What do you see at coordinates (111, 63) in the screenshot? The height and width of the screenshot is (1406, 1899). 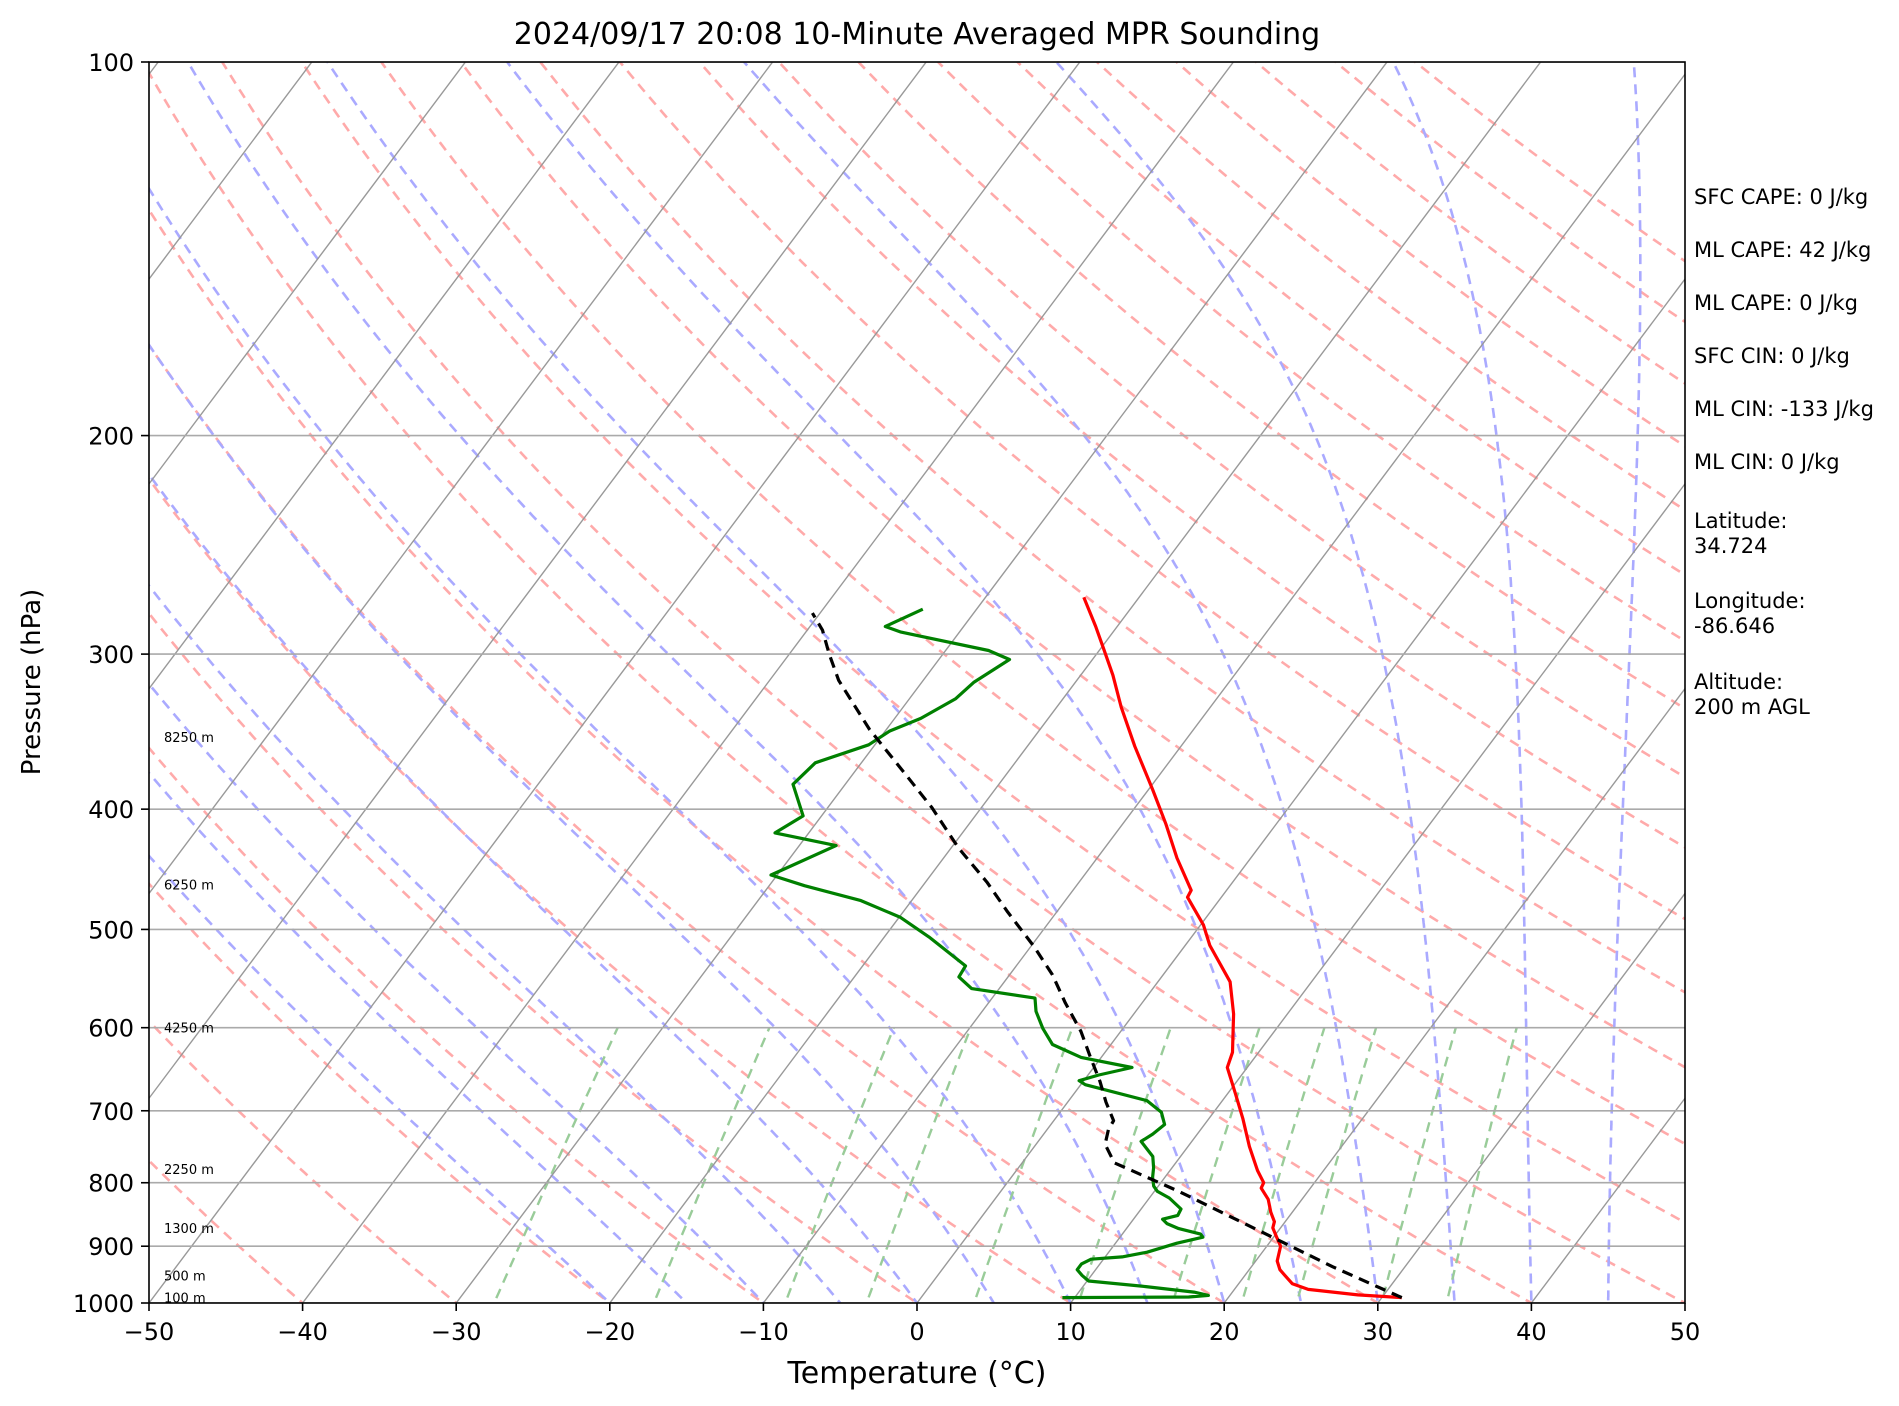 I see `y-tick-label: 100` at bounding box center [111, 63].